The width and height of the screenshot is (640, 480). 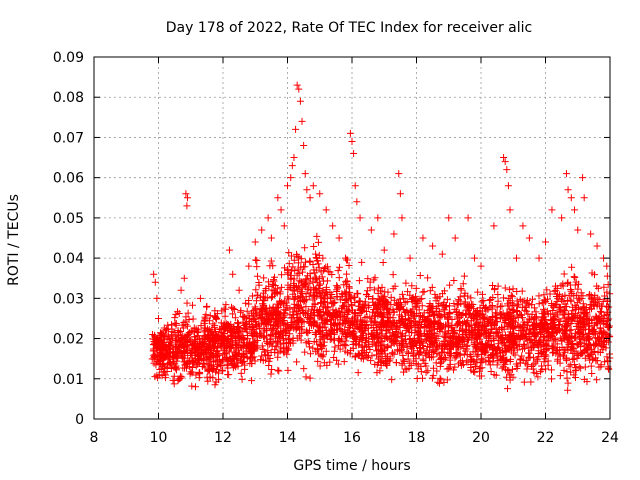 What do you see at coordinates (94, 438) in the screenshot?
I see `x-tick-label: 8` at bounding box center [94, 438].